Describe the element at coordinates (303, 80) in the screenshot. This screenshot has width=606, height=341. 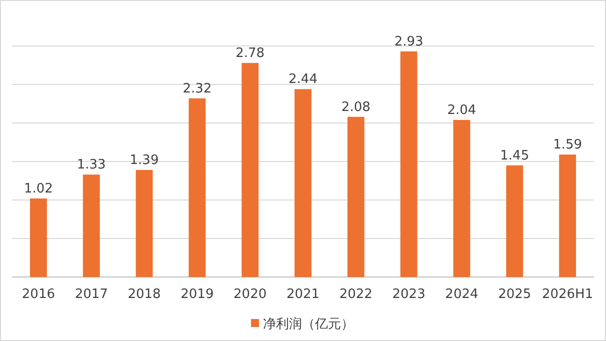
I see `data-label: 2.44` at that location.